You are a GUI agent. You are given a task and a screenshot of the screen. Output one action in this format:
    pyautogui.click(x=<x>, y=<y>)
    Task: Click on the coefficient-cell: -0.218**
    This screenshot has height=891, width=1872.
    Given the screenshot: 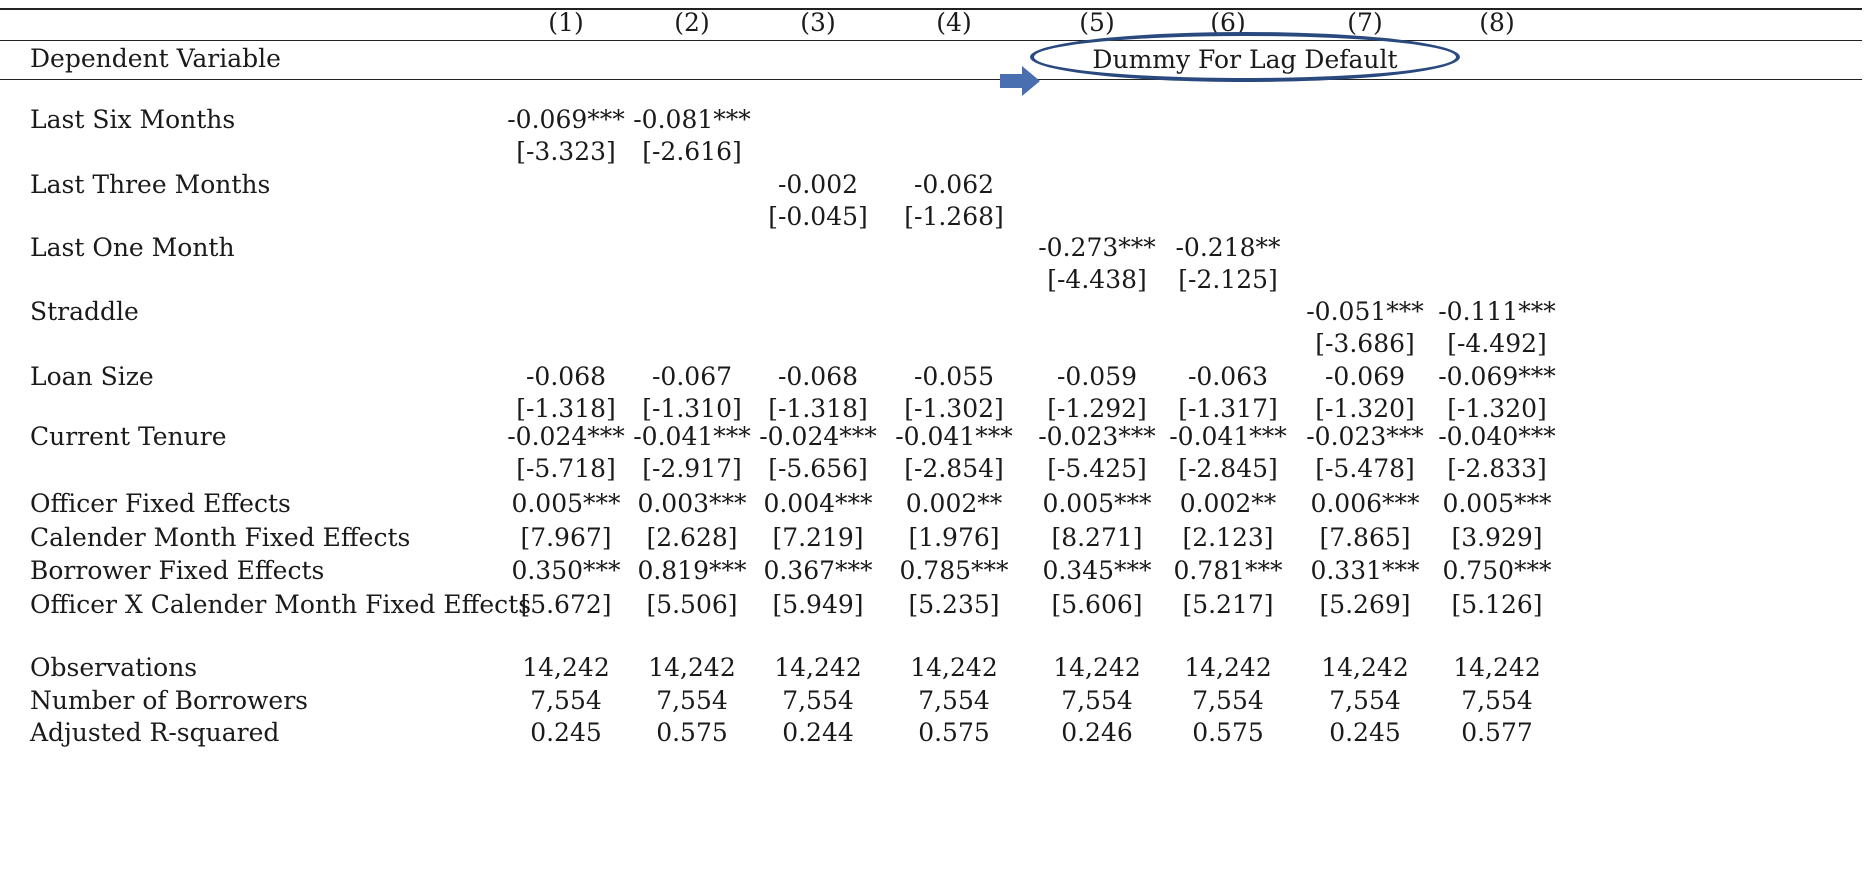 What is the action you would take?
    pyautogui.click(x=1228, y=247)
    